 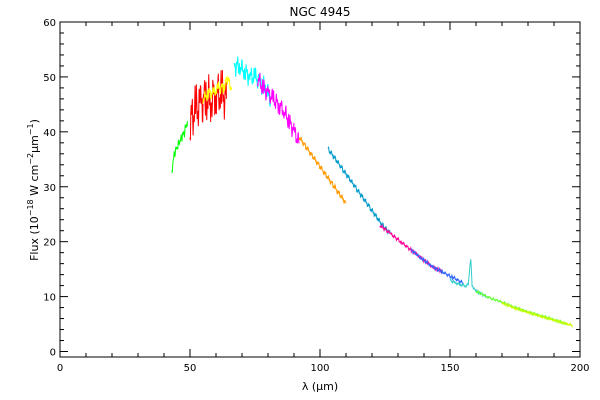 What do you see at coordinates (49, 23) in the screenshot?
I see `y-tick-label: 60` at bounding box center [49, 23].